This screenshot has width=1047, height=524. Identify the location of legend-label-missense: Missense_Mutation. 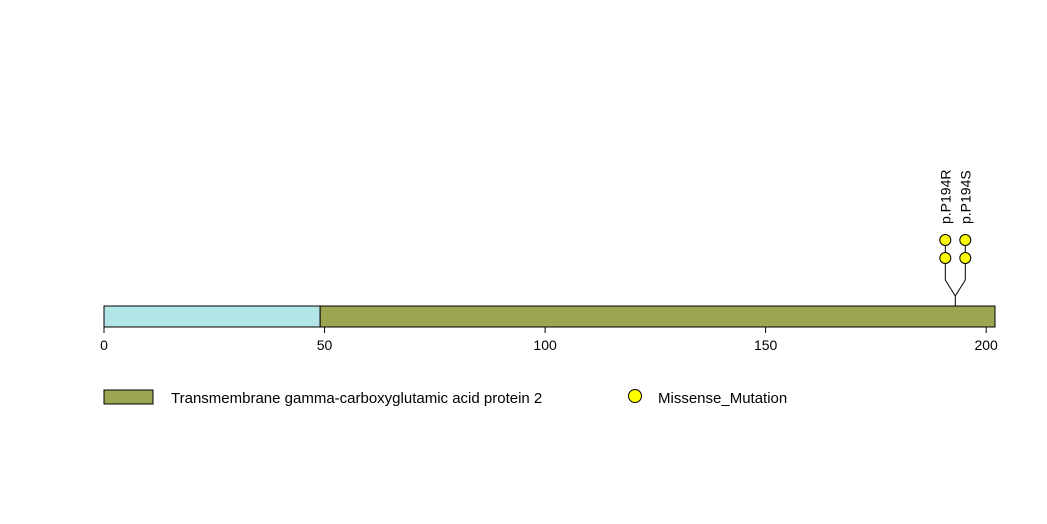
(722, 398).